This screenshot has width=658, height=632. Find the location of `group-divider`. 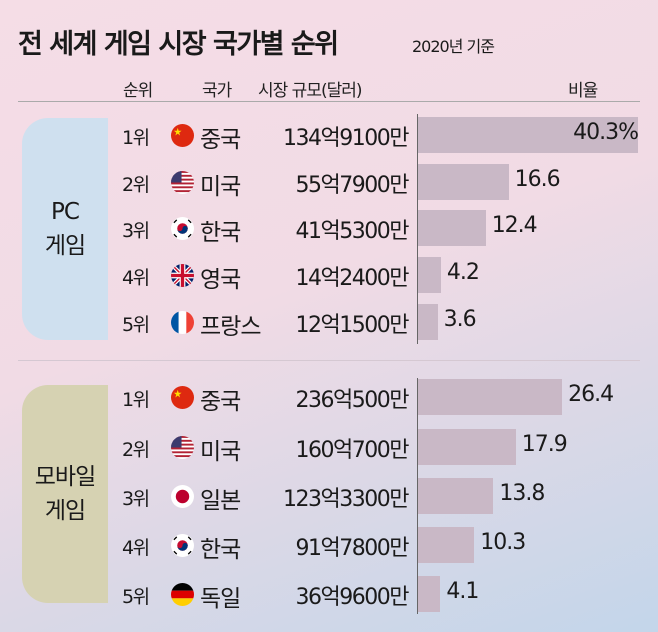

group-divider is located at coordinates (329, 360).